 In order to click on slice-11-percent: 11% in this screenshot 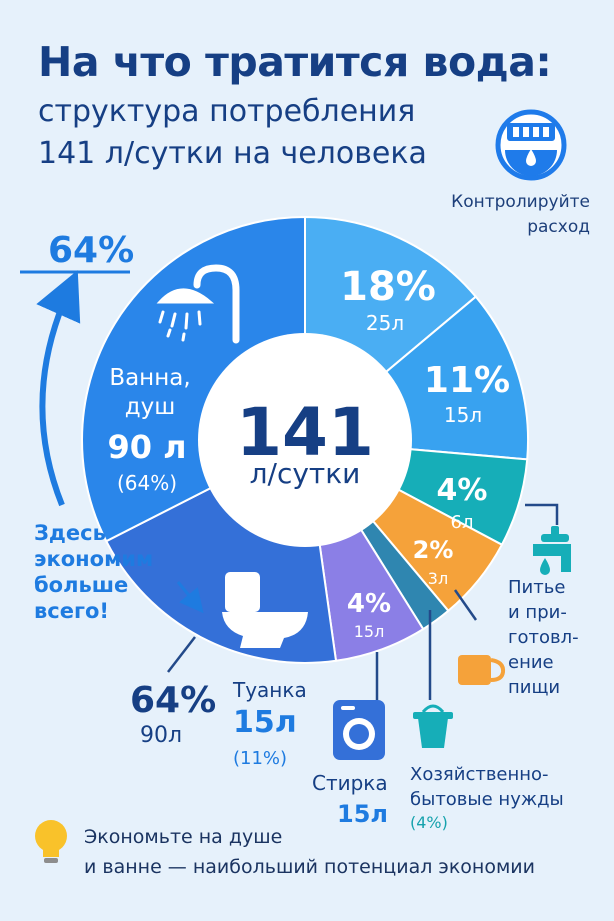, I will do `click(467, 380)`.